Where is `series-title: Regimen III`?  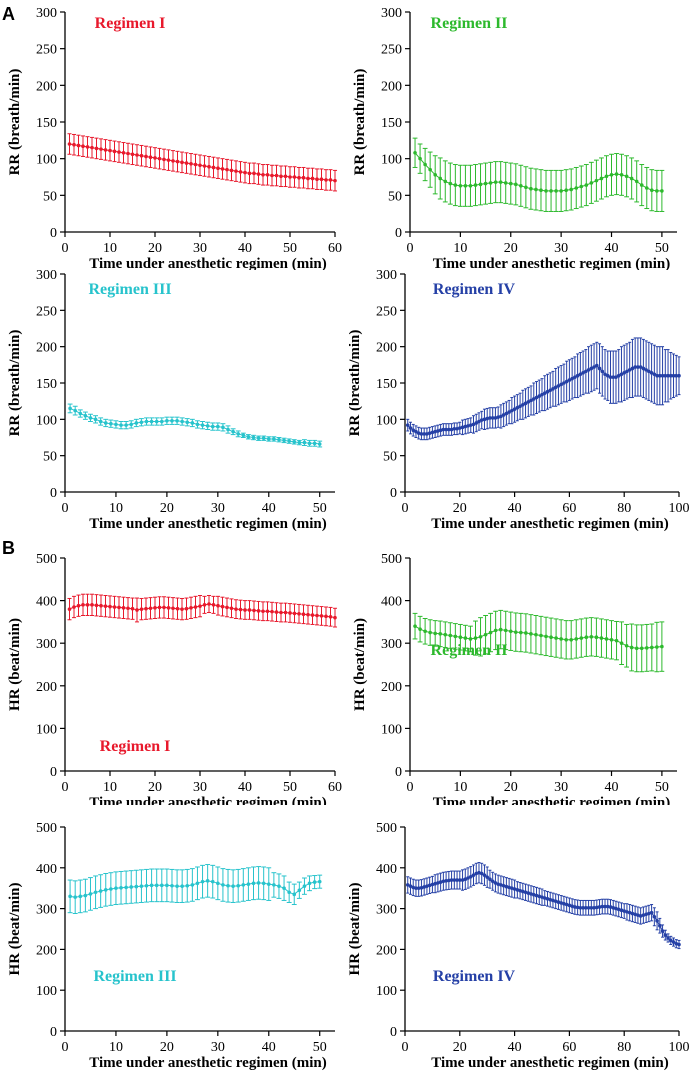 series-title: Regimen III is located at coordinates (129, 289).